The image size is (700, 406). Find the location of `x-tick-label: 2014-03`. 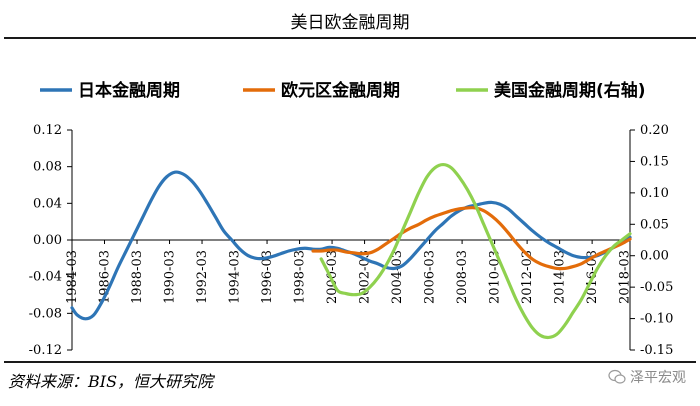

x-tick-label: 2014-03 is located at coordinates (560, 277).